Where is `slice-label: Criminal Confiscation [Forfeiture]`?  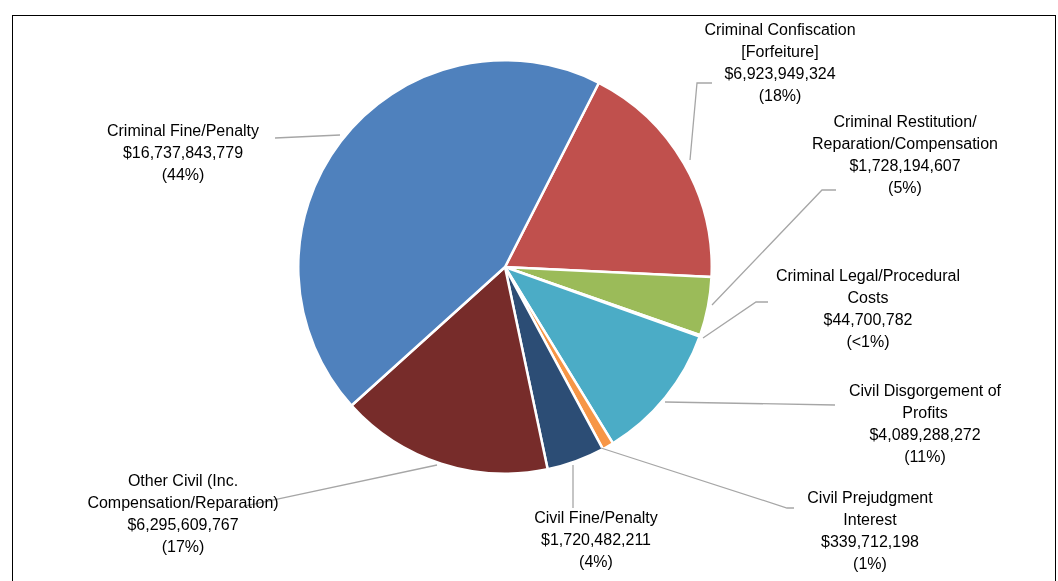 slice-label: Criminal Confiscation [Forfeiture] is located at coordinates (780, 41).